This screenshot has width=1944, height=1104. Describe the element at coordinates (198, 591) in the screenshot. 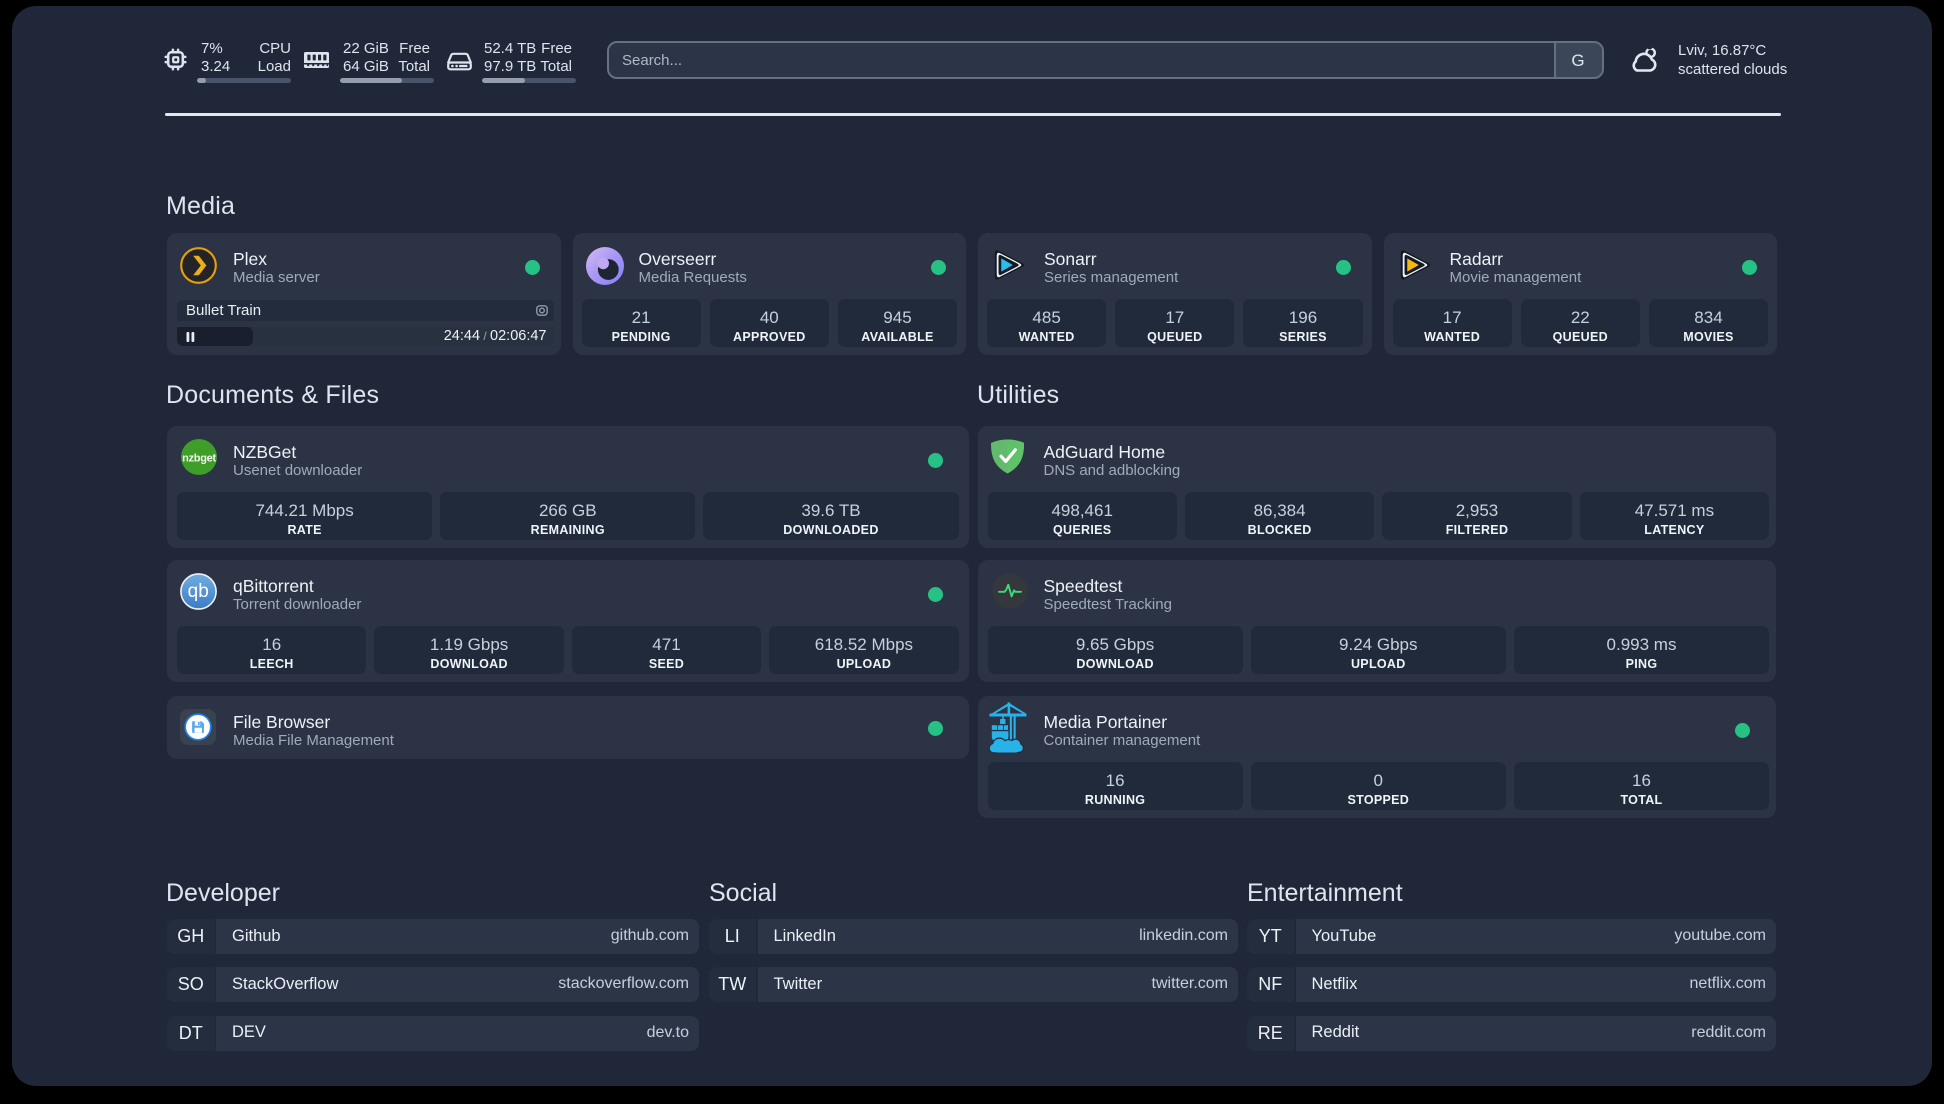

I see `svg-text: qb` at that location.